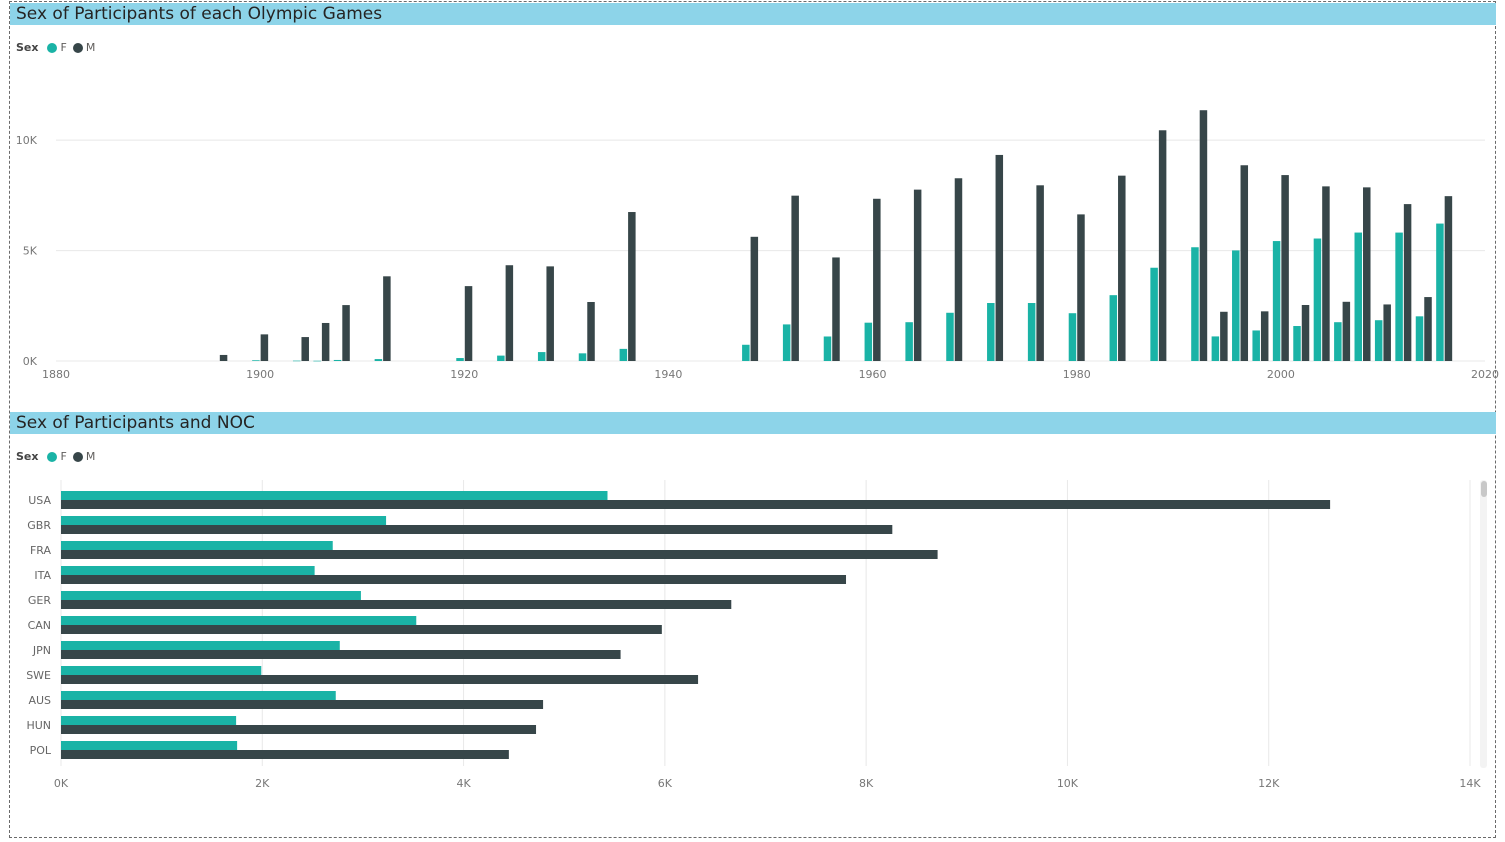 The height and width of the screenshot is (842, 1505). I want to click on chart1-x-tick: 1960, so click(873, 374).